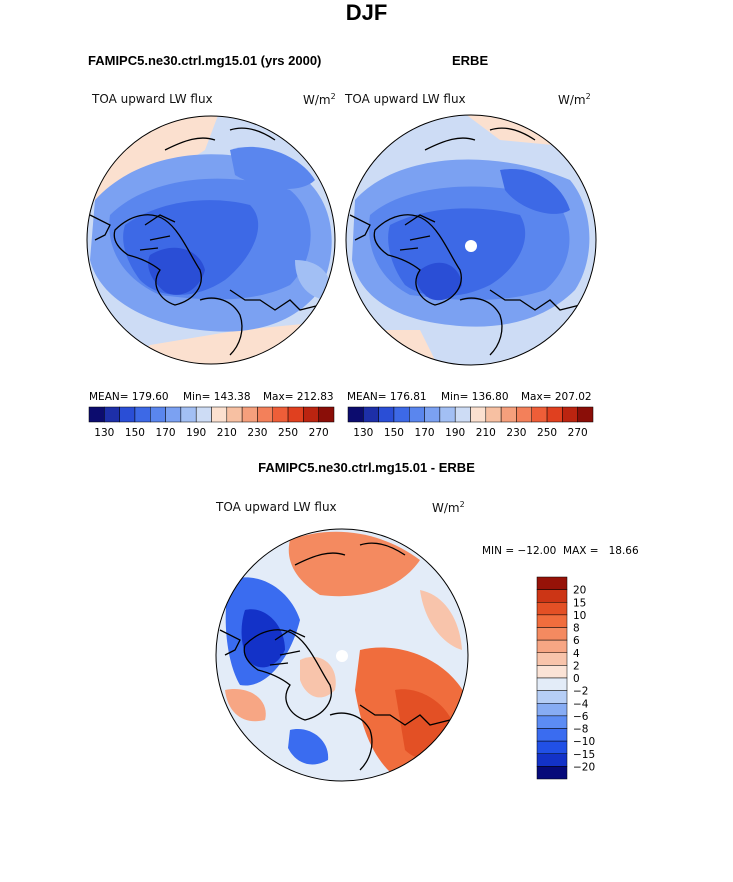  I want to click on panel2-coastlines, so click(465, 241).